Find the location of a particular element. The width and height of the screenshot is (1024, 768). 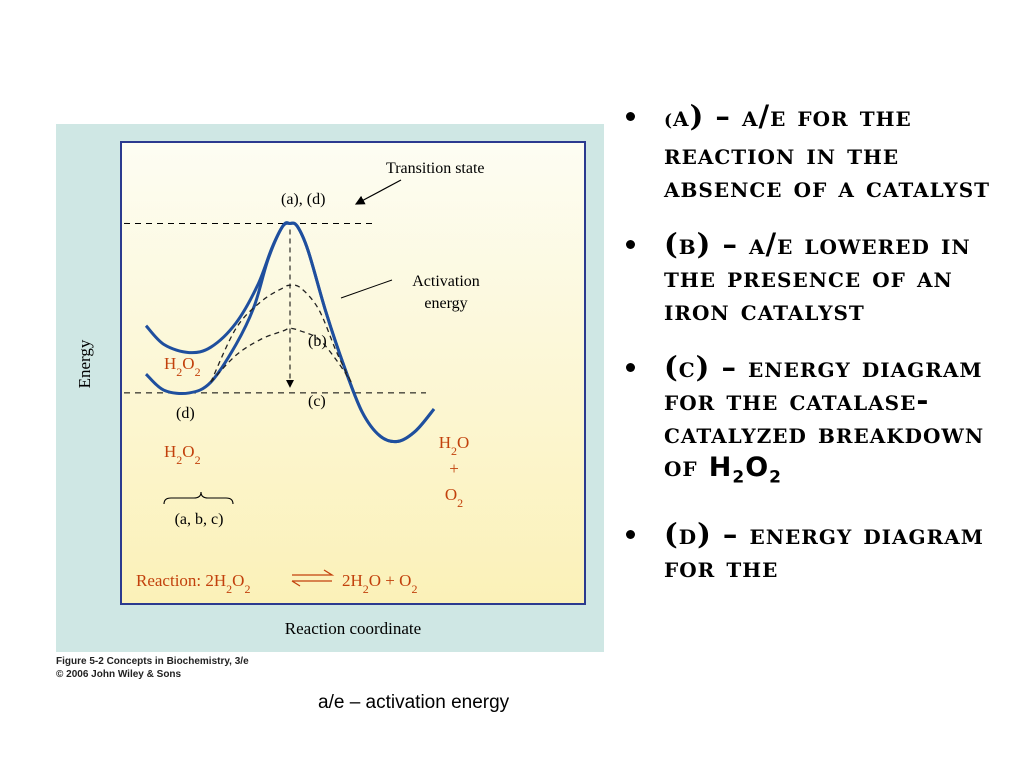

product-label-line3: O2 is located at coordinates (454, 497).